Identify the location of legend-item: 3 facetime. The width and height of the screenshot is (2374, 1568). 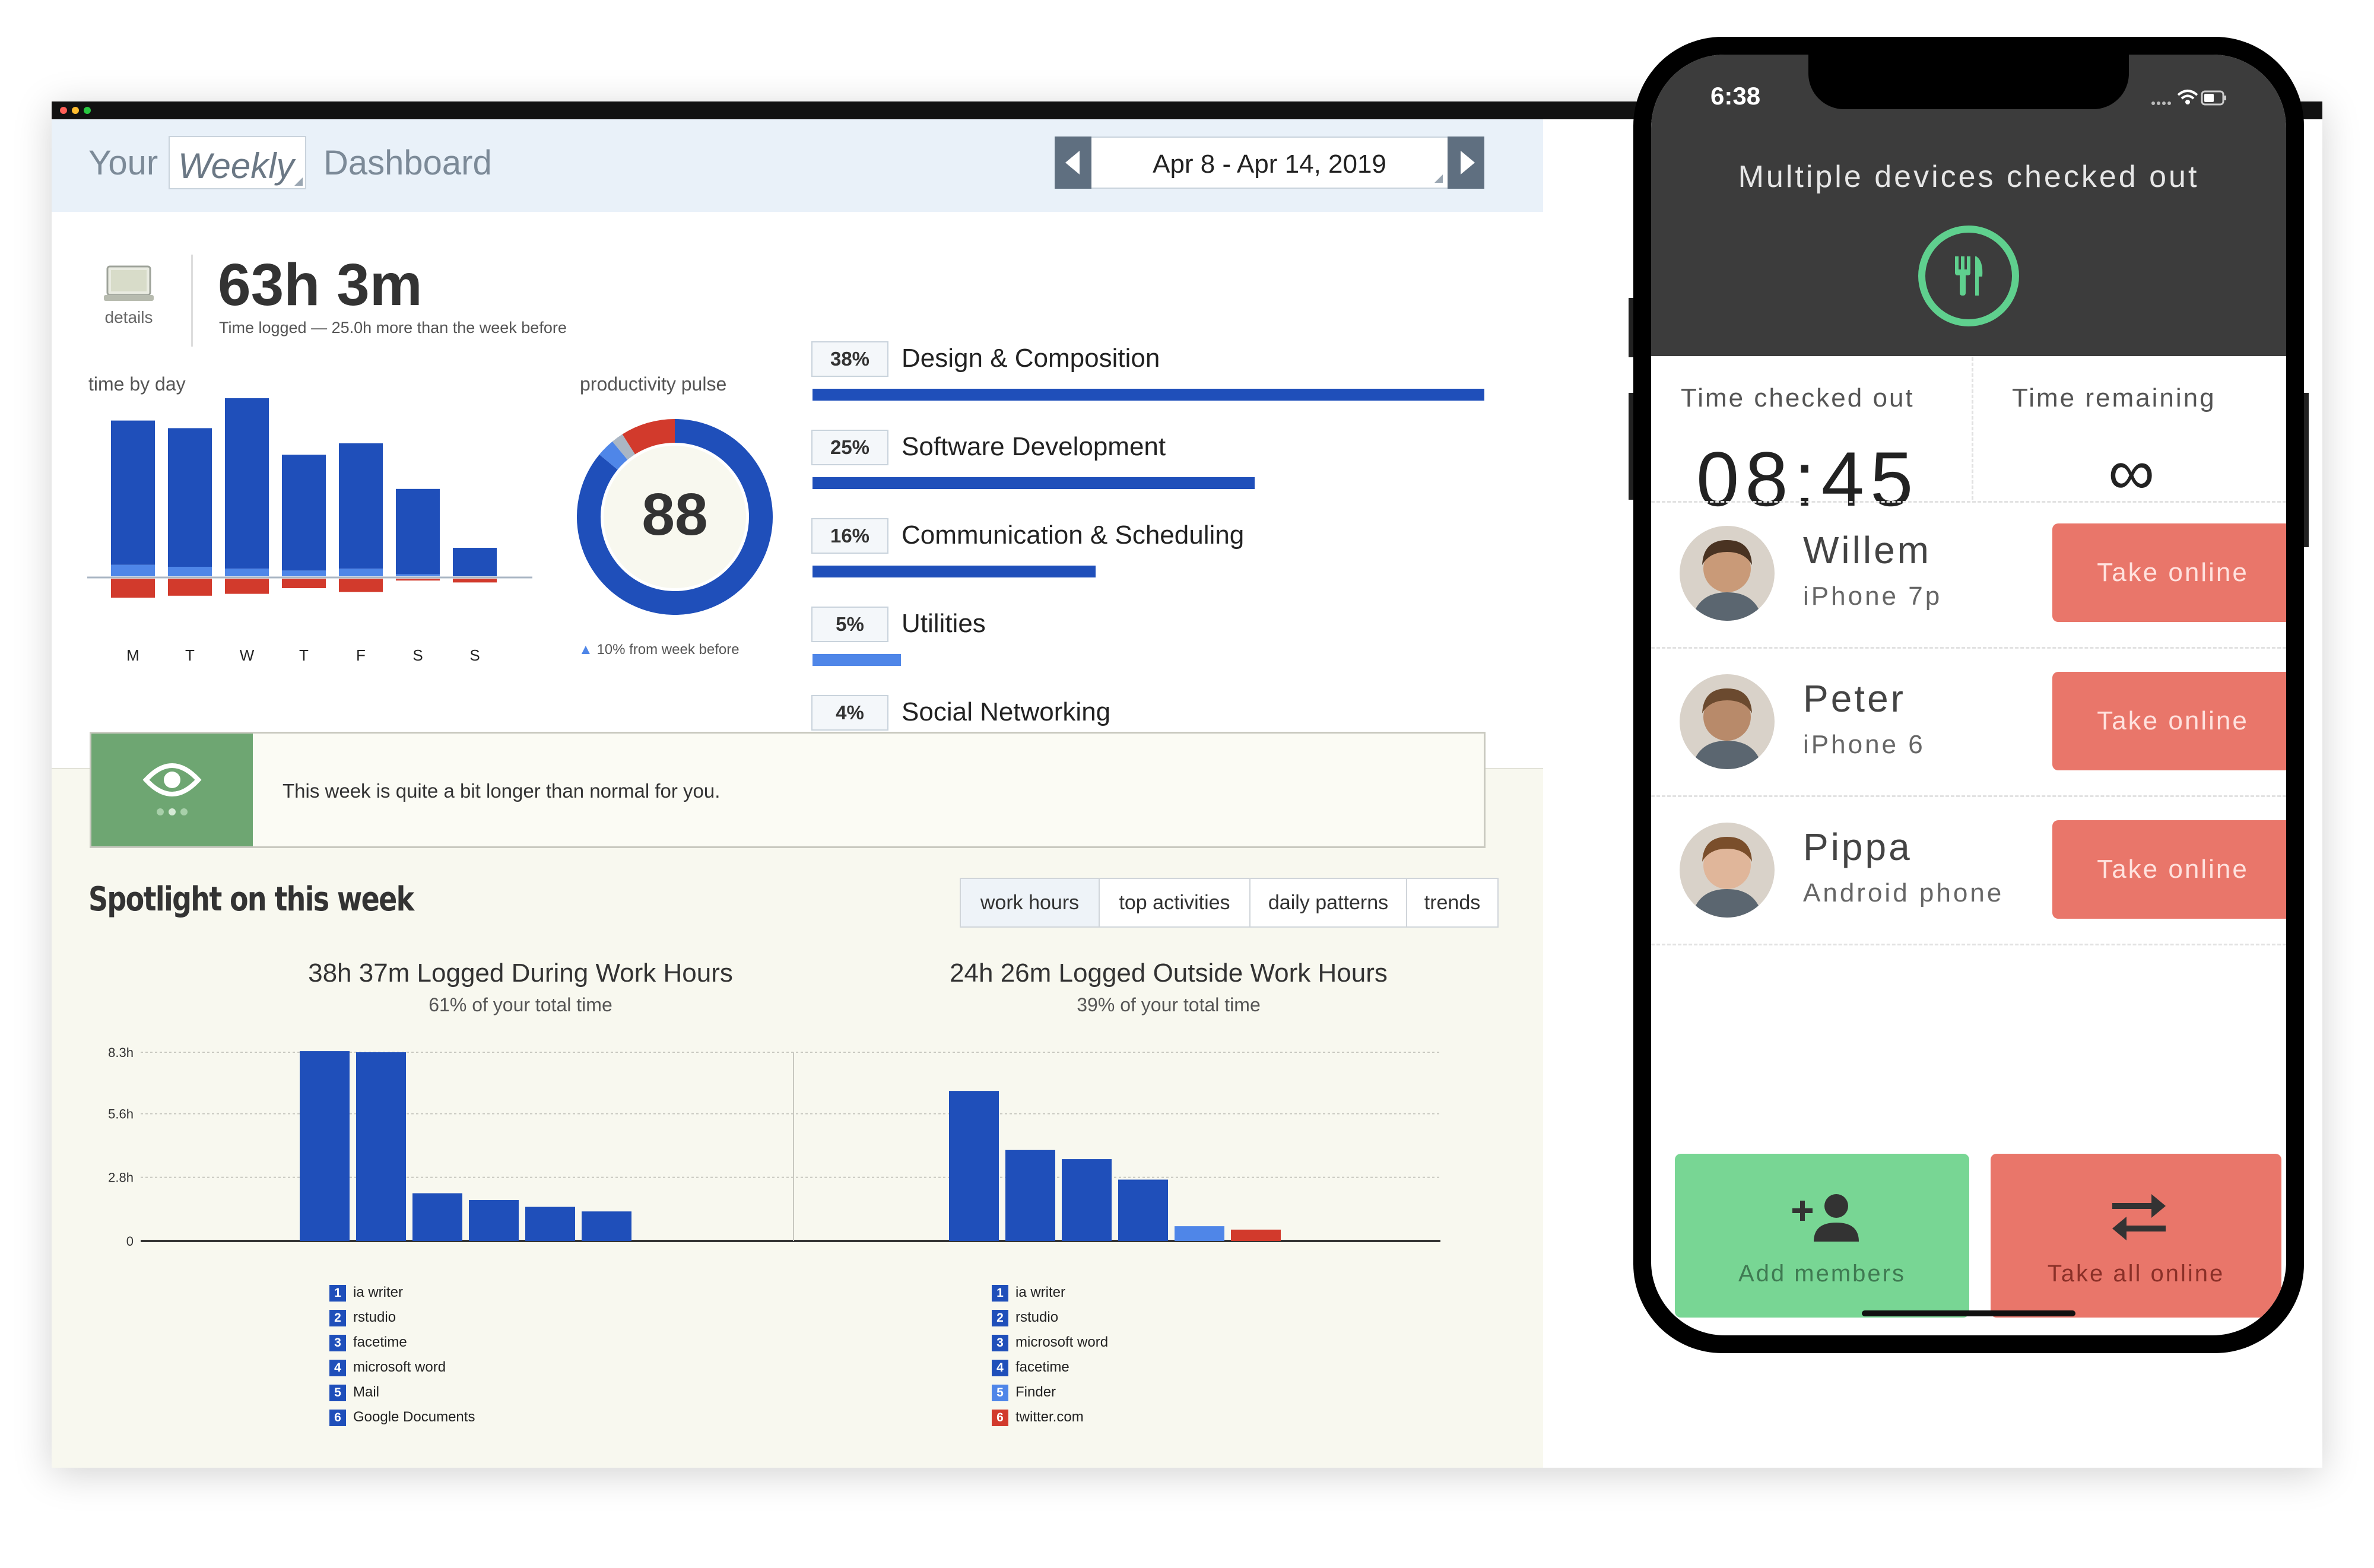
(368, 1346).